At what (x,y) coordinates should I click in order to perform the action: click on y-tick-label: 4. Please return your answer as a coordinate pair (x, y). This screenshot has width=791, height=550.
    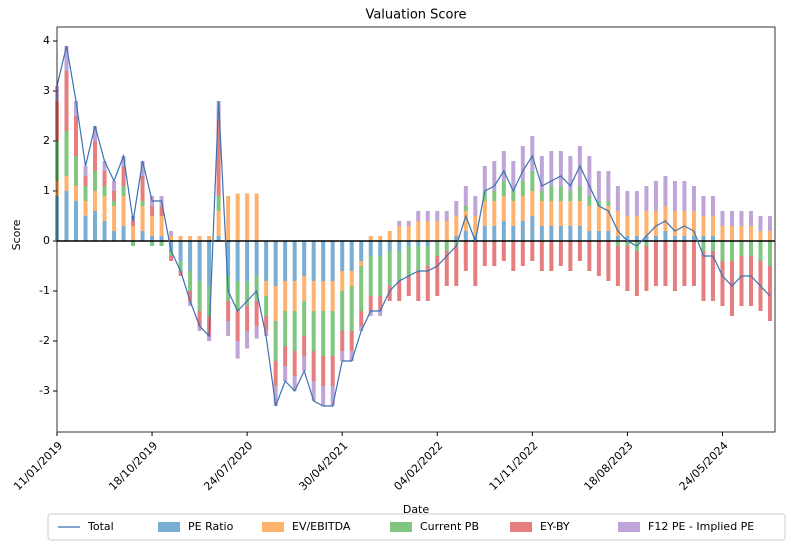
    Looking at the image, I should click on (46, 40).